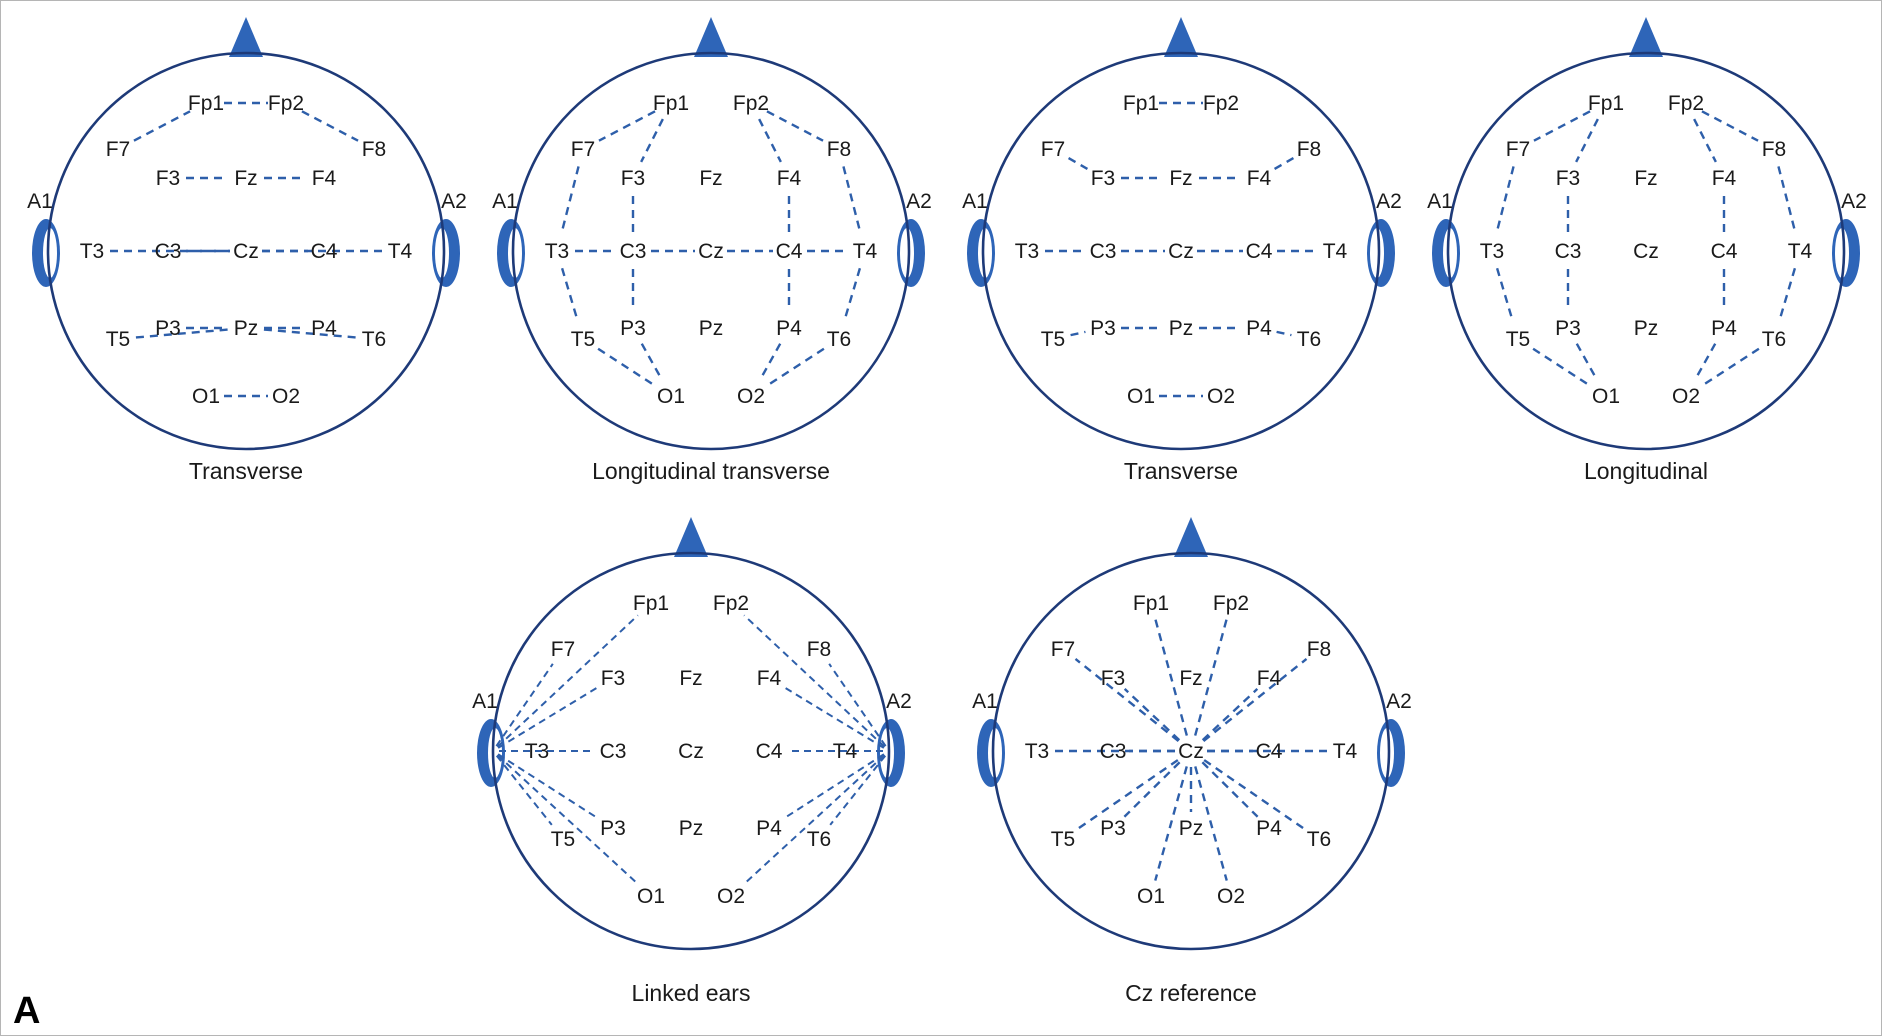 This screenshot has height=1036, width=1882. Describe the element at coordinates (1211, 823) in the screenshot. I see `bipolar-link-cz-o2` at that location.